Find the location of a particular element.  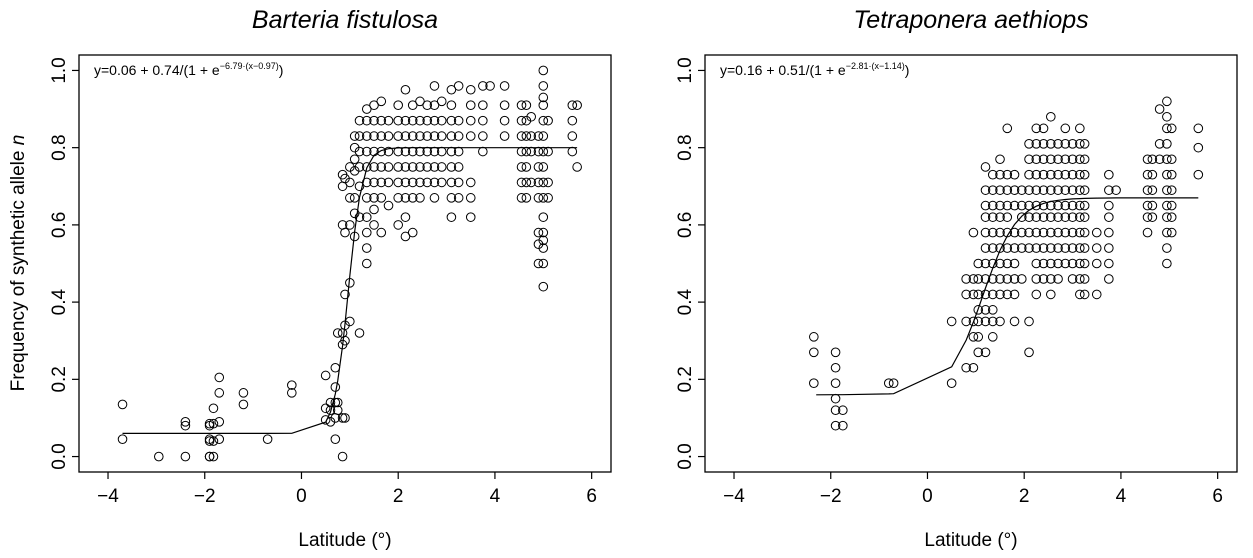

x-tick-label: 4 is located at coordinates (1121, 496).